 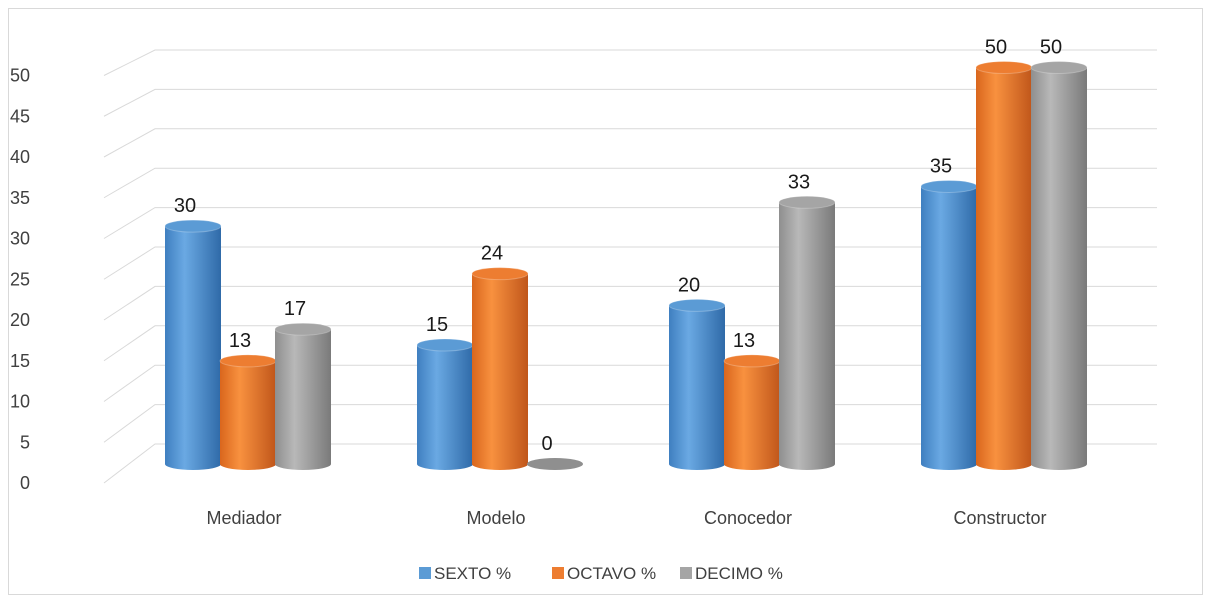 What do you see at coordinates (20, 157) in the screenshot?
I see `y-tick-label: 40` at bounding box center [20, 157].